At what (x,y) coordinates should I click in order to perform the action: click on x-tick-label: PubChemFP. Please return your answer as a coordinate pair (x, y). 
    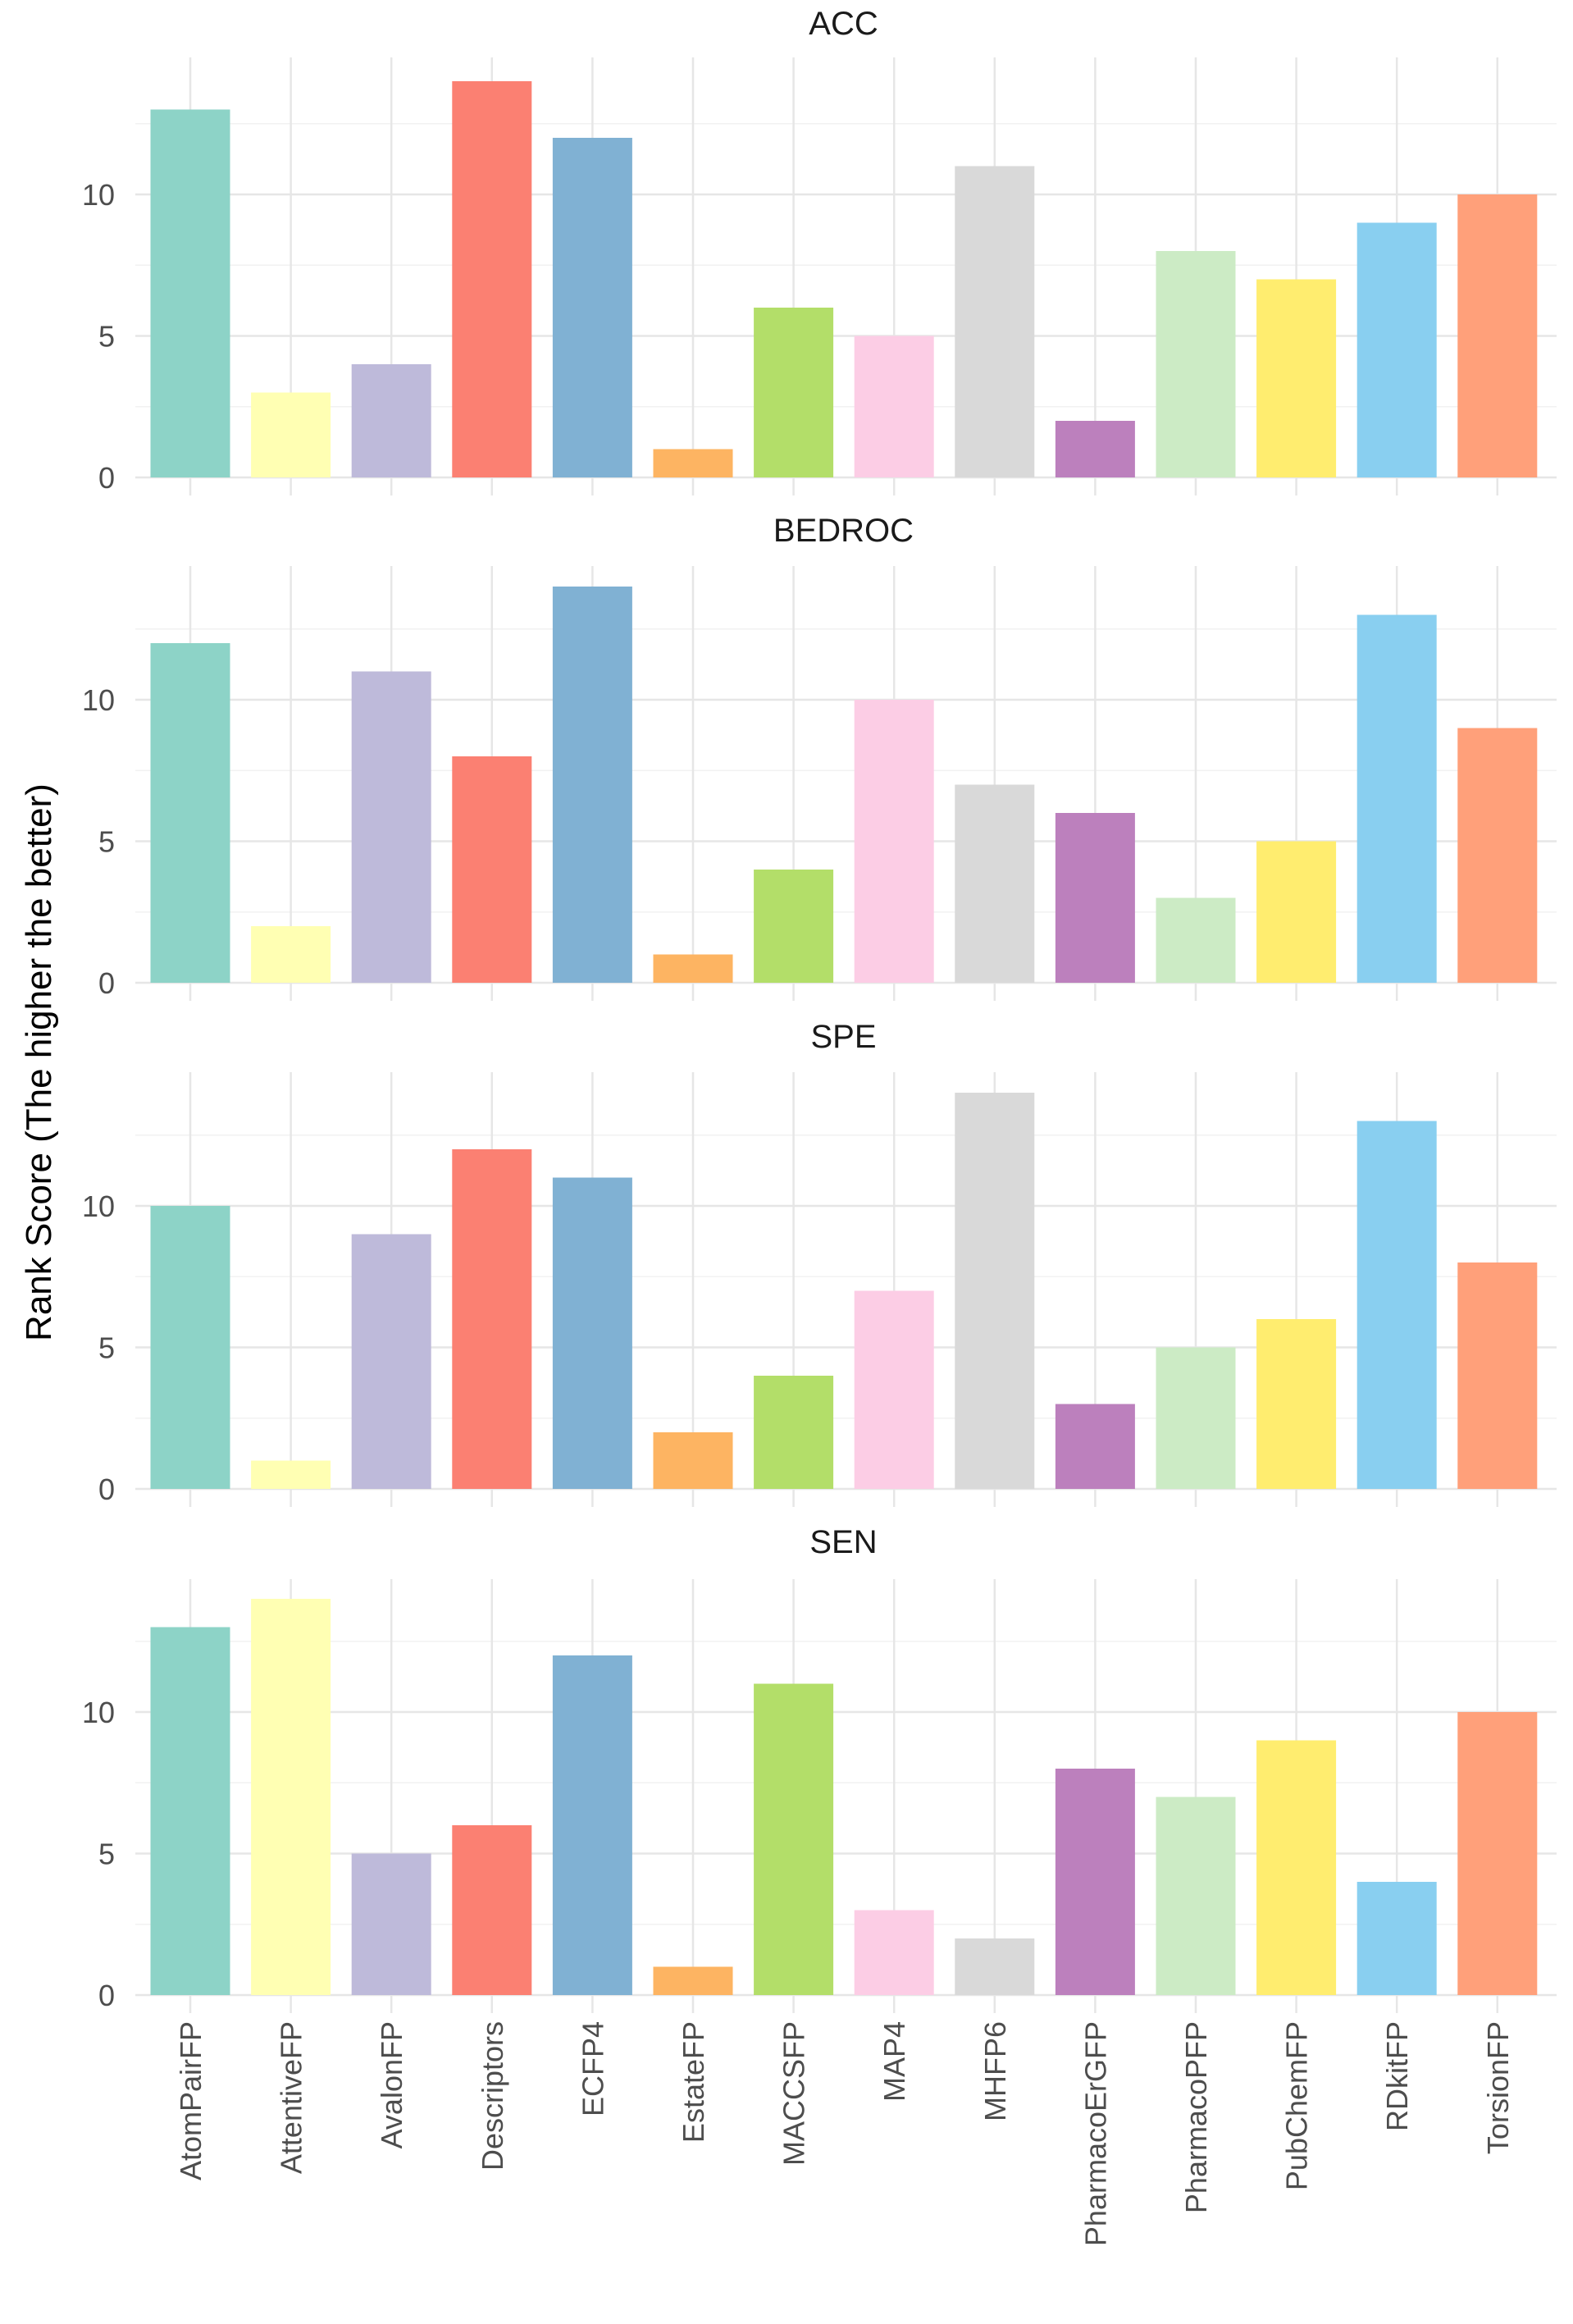
    Looking at the image, I should click on (1297, 2105).